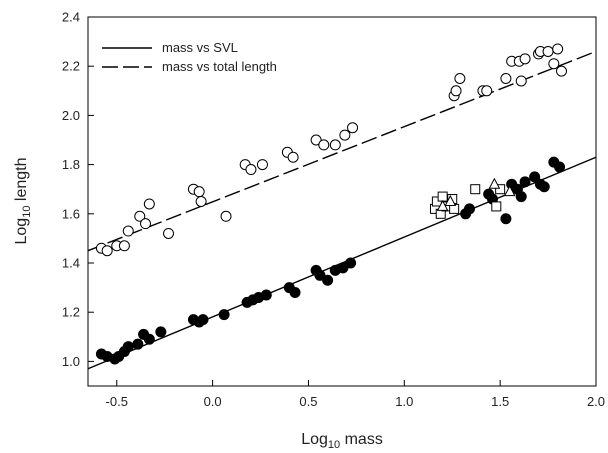 The image size is (608, 453). Describe the element at coordinates (71, 17) in the screenshot. I see `y-tick-label: 2.4` at that location.